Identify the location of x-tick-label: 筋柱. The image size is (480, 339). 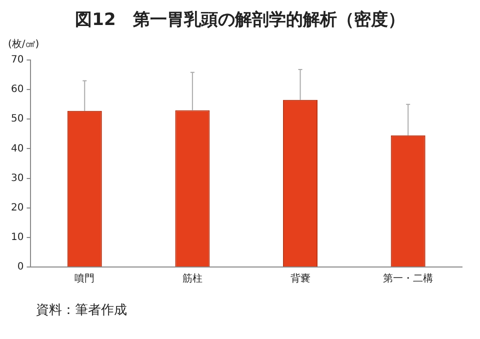
(192, 278).